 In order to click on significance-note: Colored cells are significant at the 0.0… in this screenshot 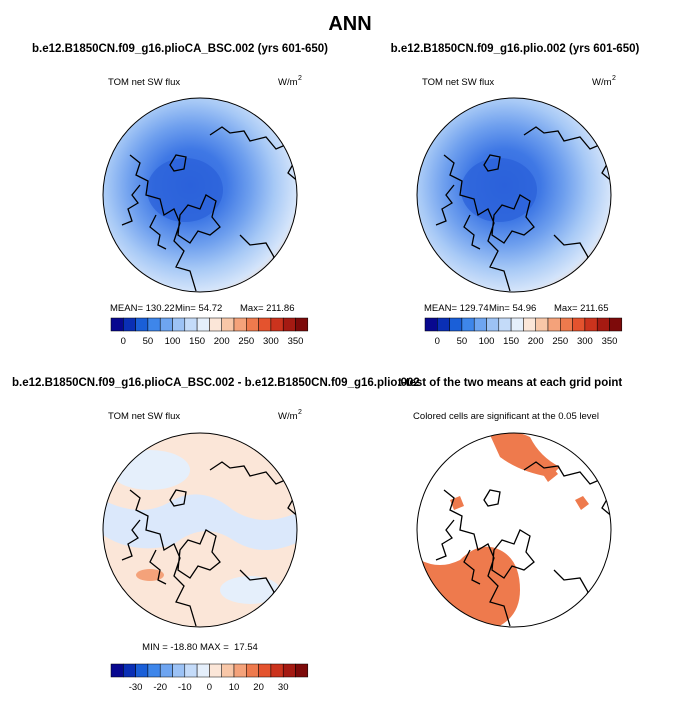, I will do `click(506, 416)`.